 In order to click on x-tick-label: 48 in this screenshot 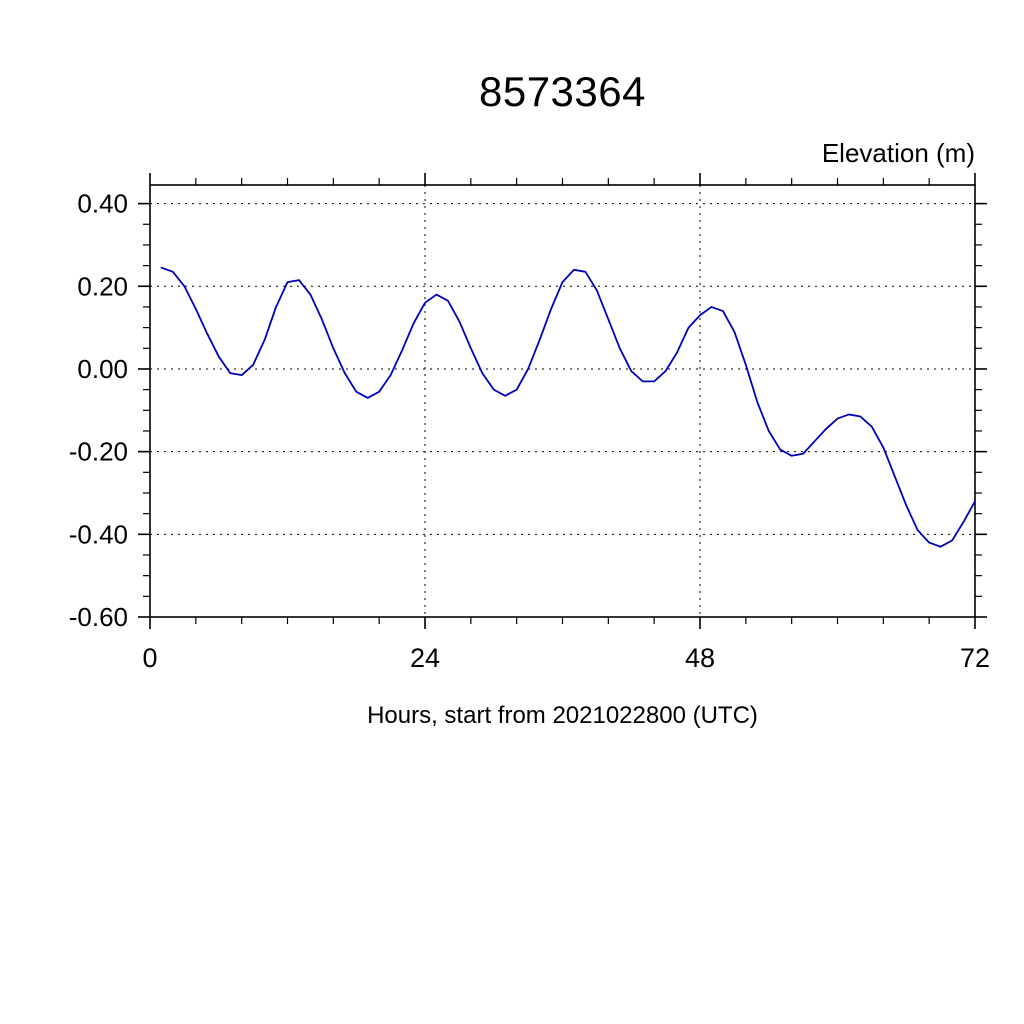, I will do `click(700, 658)`.